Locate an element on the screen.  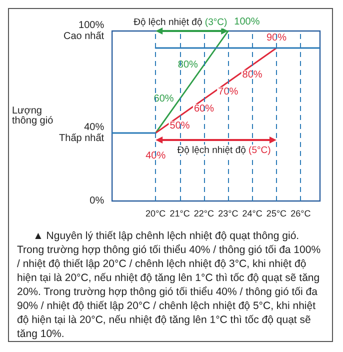
line-series is located at coordinates (216, 90).